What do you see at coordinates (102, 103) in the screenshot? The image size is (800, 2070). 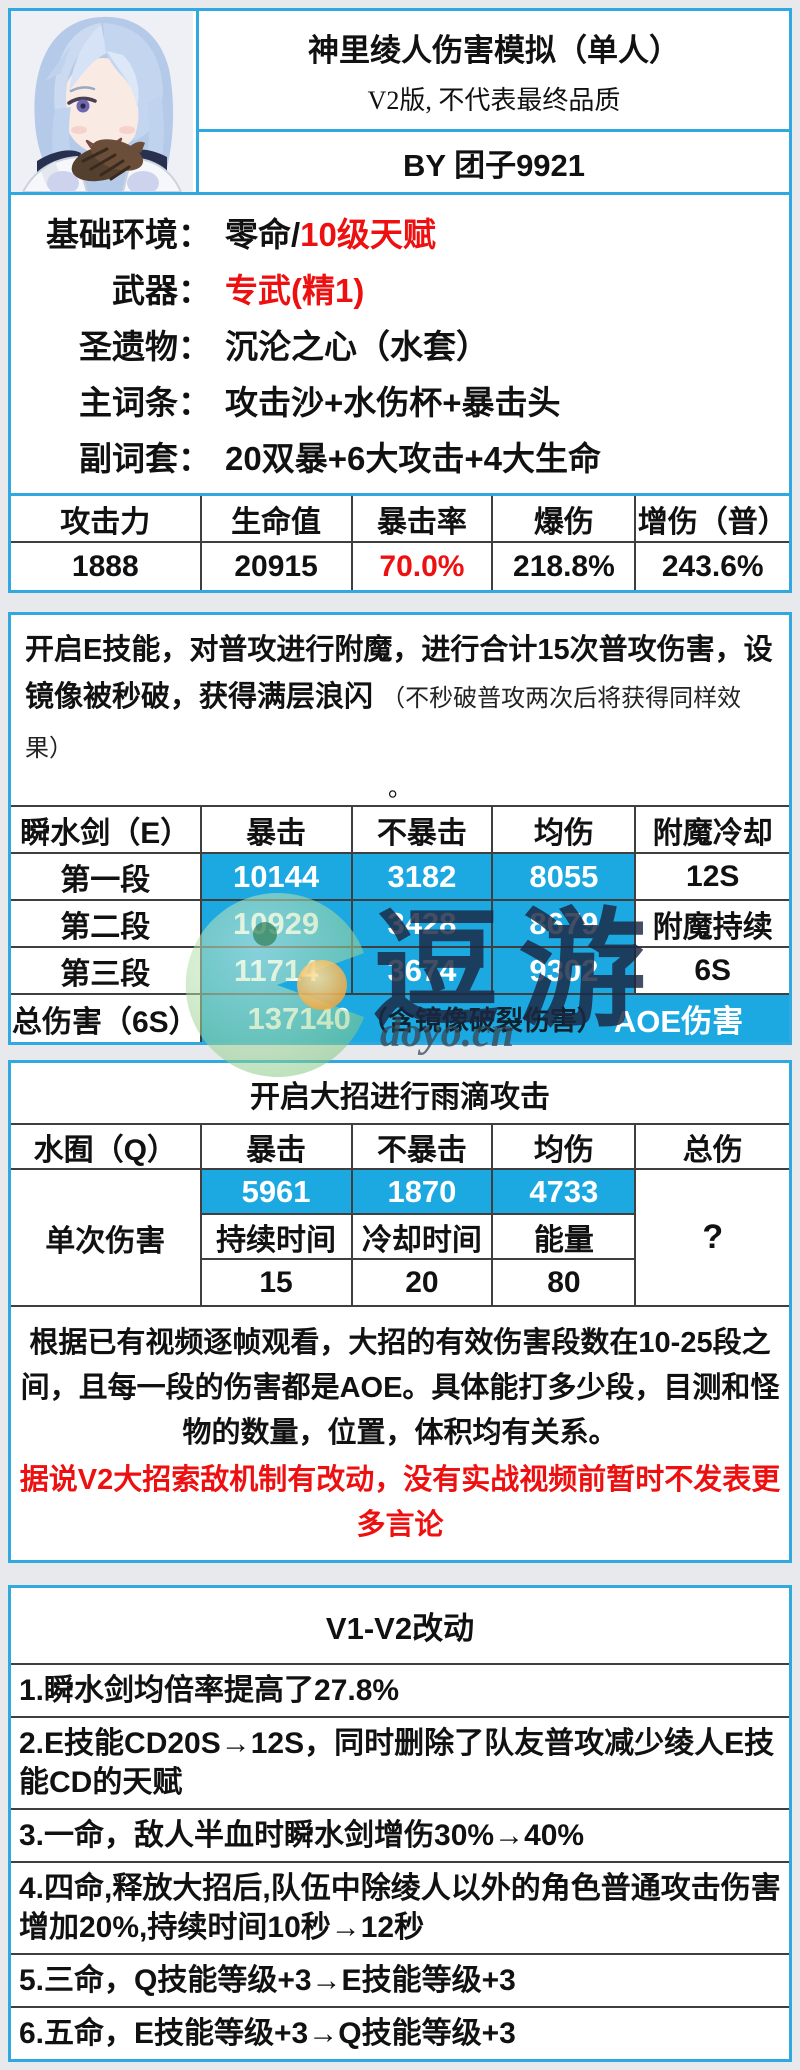 I see `ayato-portrait-art` at bounding box center [102, 103].